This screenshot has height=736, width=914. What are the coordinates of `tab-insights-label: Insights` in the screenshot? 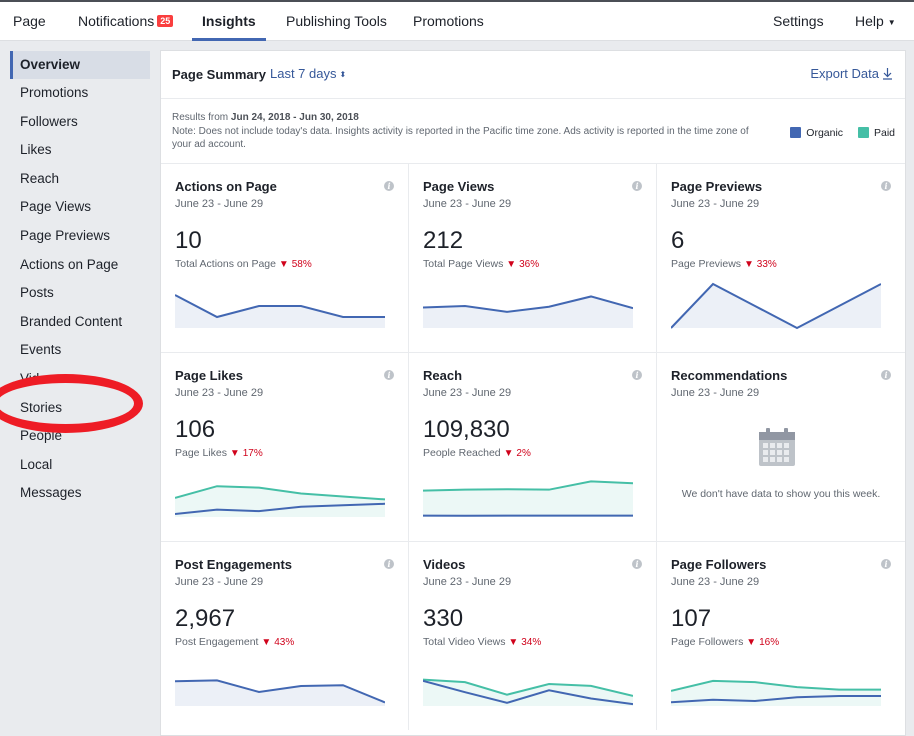 It's located at (229, 21).